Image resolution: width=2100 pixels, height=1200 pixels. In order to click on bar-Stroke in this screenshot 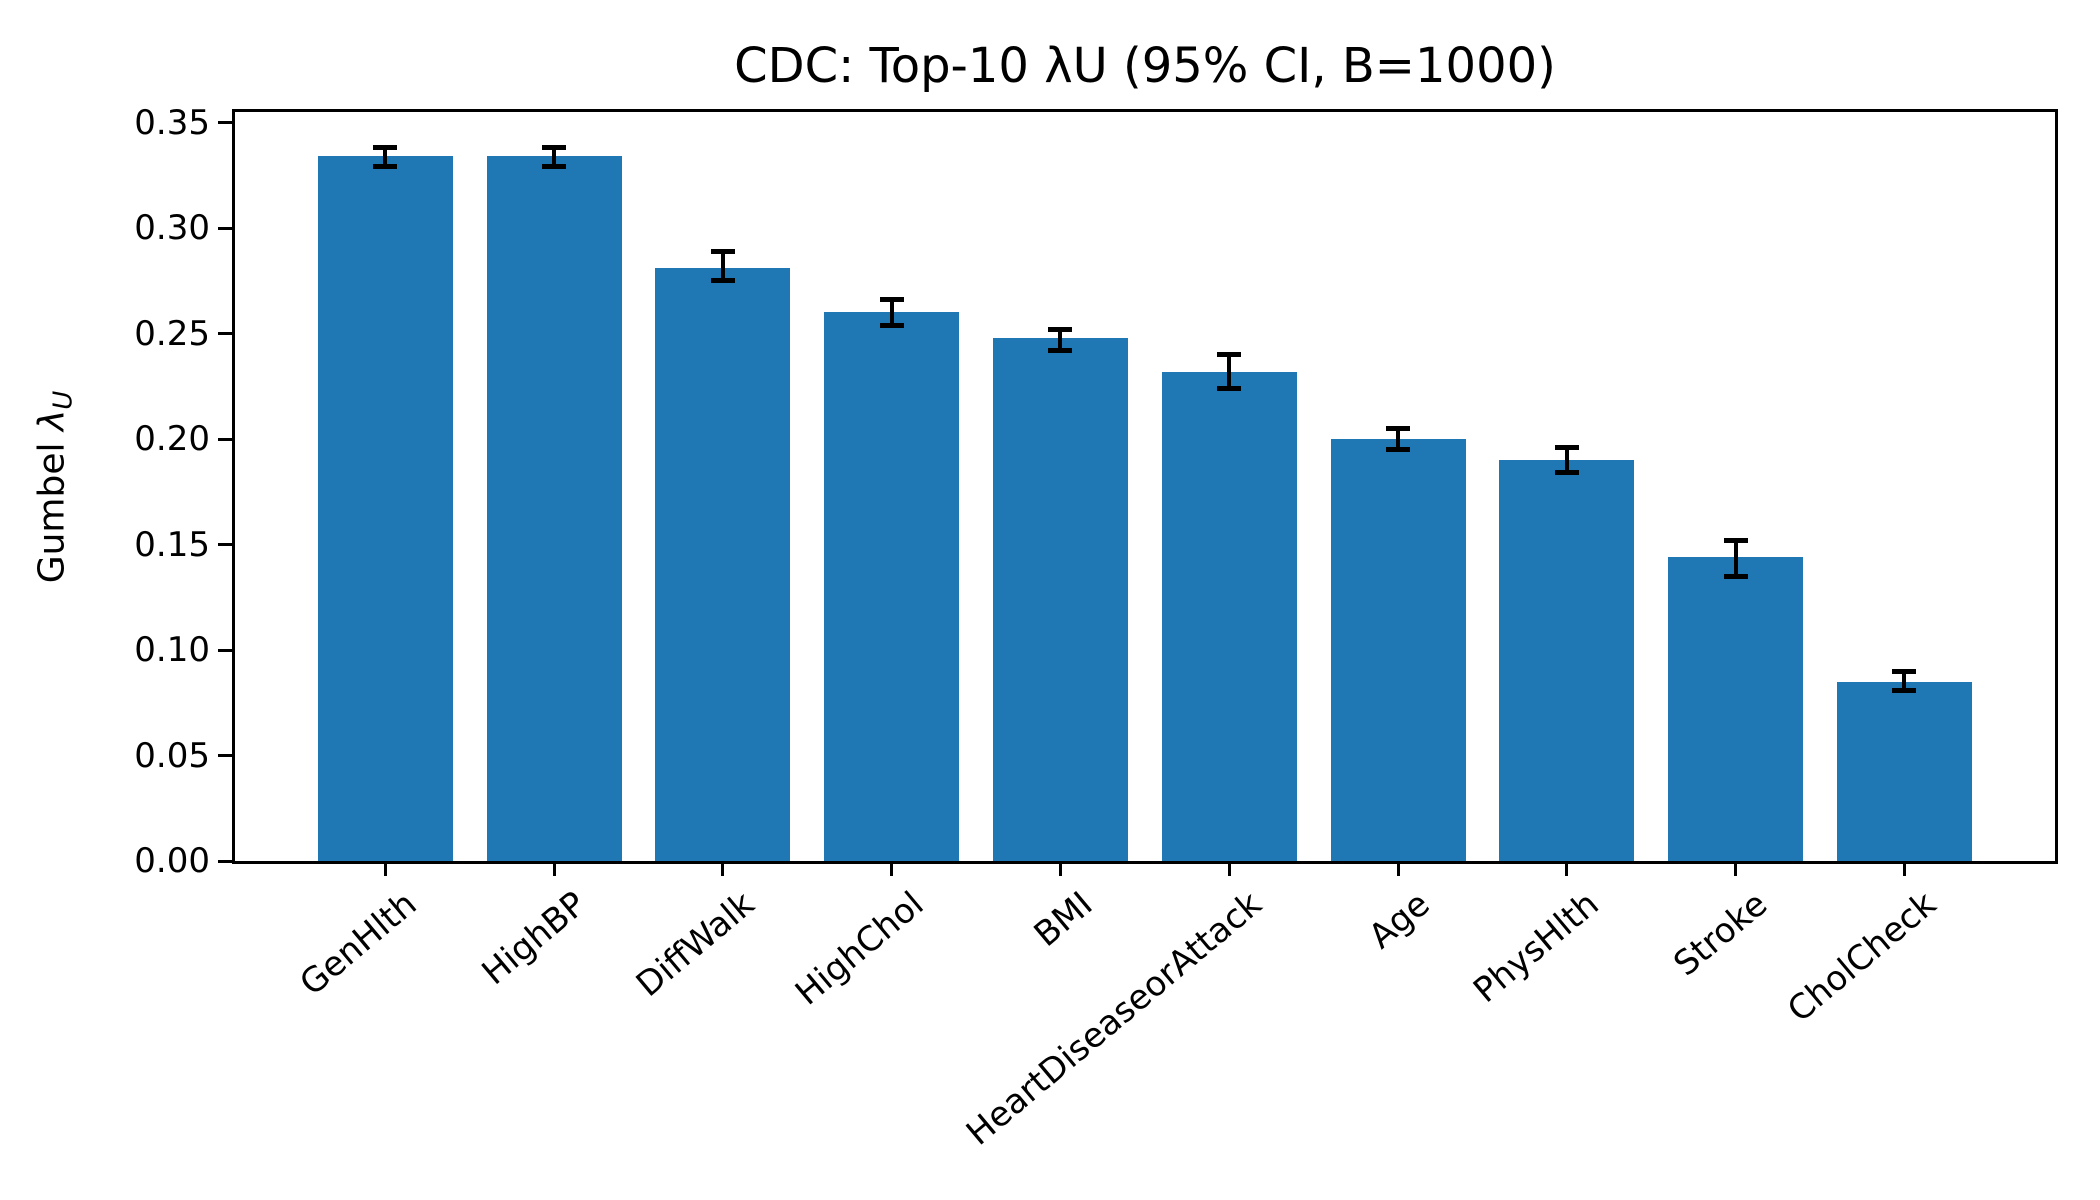, I will do `click(1736, 709)`.